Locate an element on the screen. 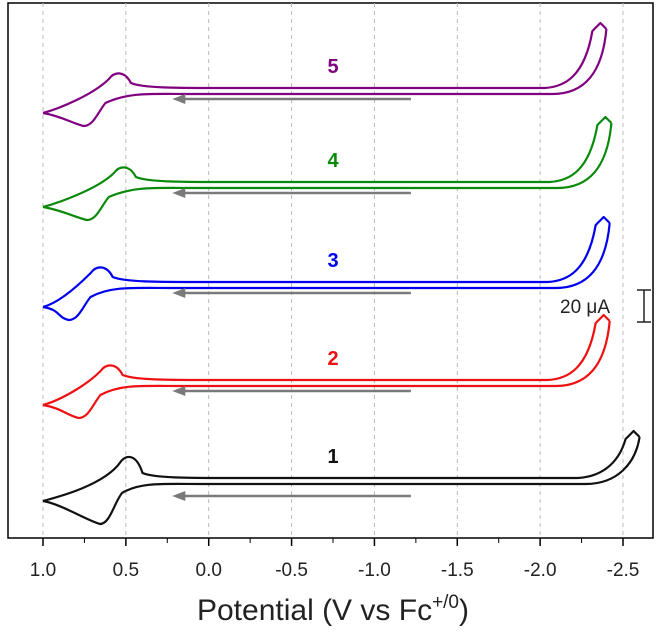 The image size is (666, 637). trace-label-2: 2 is located at coordinates (332, 359).